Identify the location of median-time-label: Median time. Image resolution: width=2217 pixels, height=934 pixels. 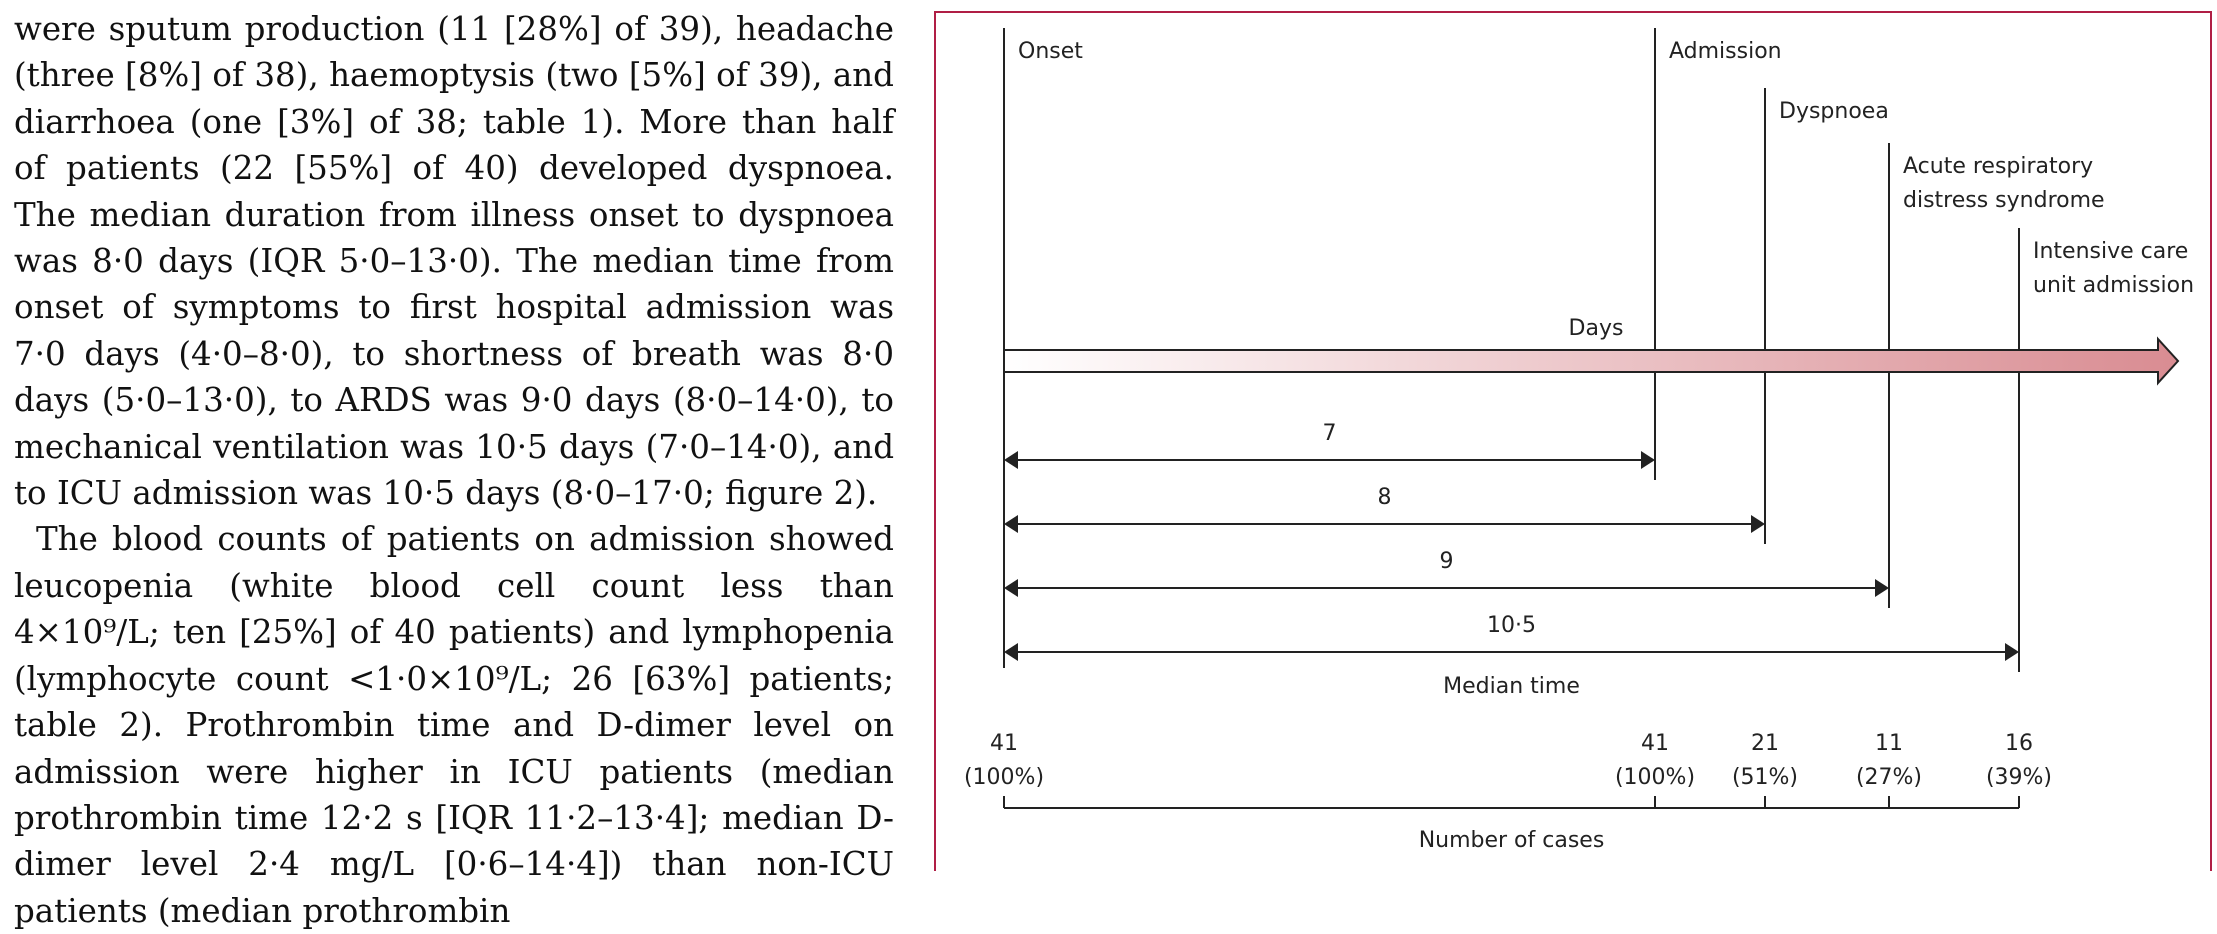
(1511, 686).